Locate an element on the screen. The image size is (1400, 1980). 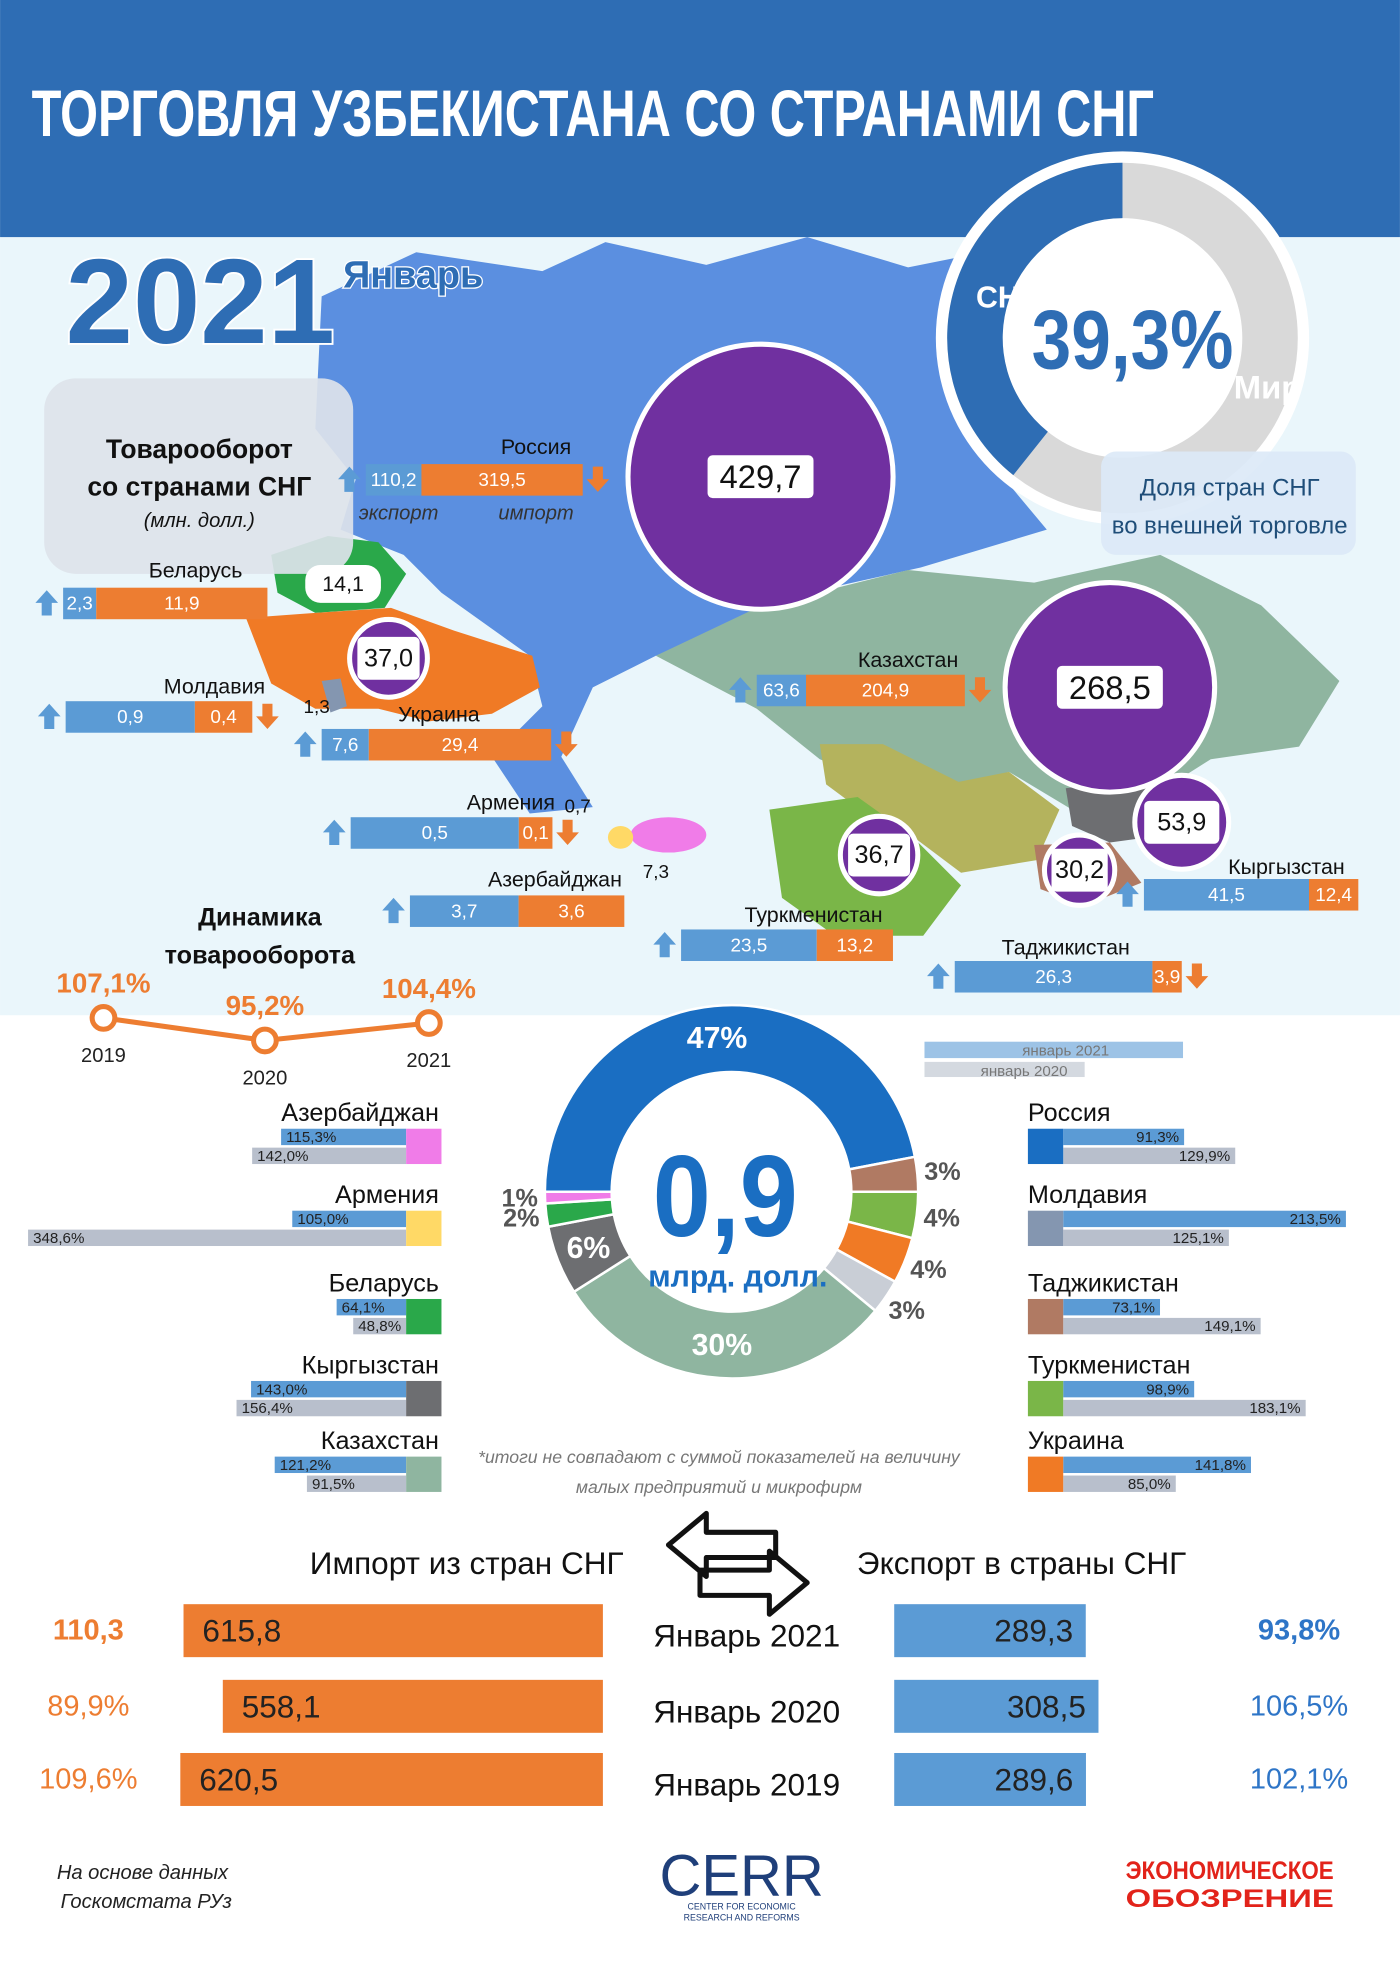
structure-segment is located at coordinates (730, 1098).